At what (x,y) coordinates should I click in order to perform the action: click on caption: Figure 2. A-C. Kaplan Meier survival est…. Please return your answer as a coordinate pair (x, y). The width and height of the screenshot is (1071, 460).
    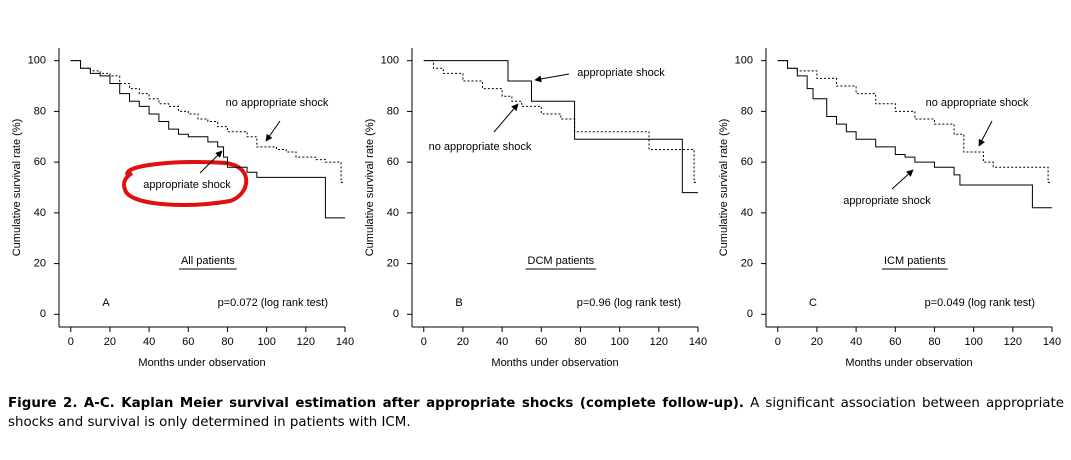
    Looking at the image, I should click on (536, 413).